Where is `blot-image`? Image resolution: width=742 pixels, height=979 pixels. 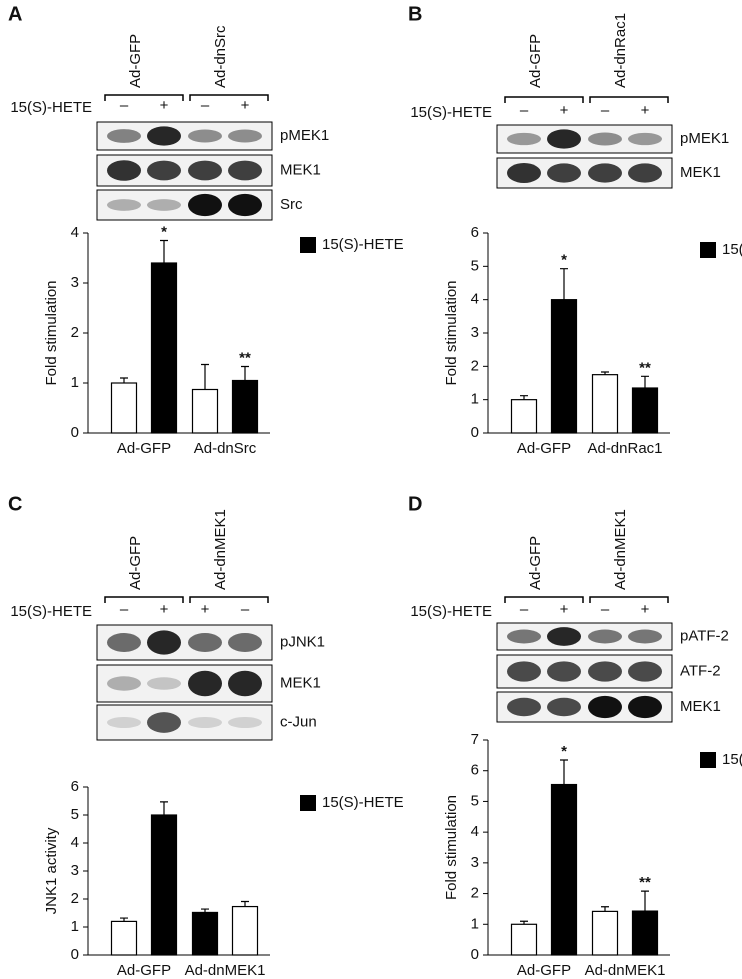 blot-image is located at coordinates (584, 139).